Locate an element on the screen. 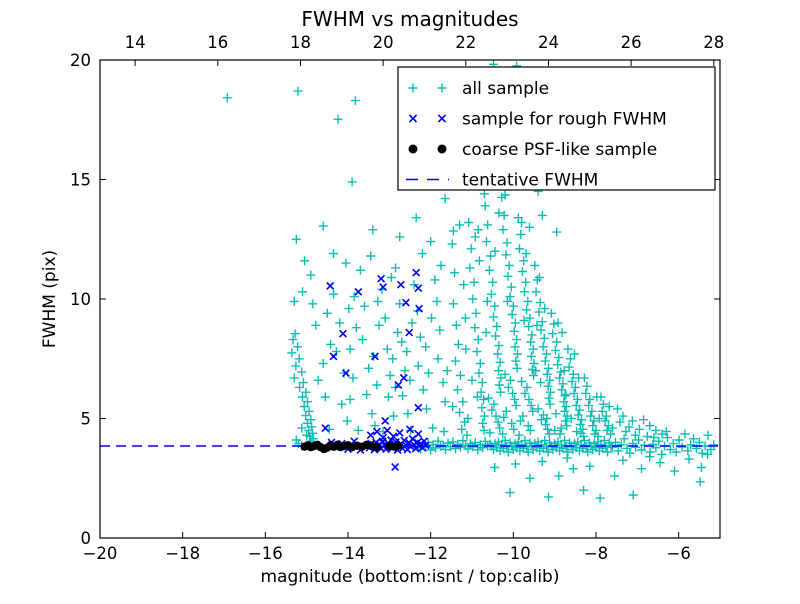 This screenshot has height=604, width=800. y-tick-label: 20 is located at coordinates (80, 60).